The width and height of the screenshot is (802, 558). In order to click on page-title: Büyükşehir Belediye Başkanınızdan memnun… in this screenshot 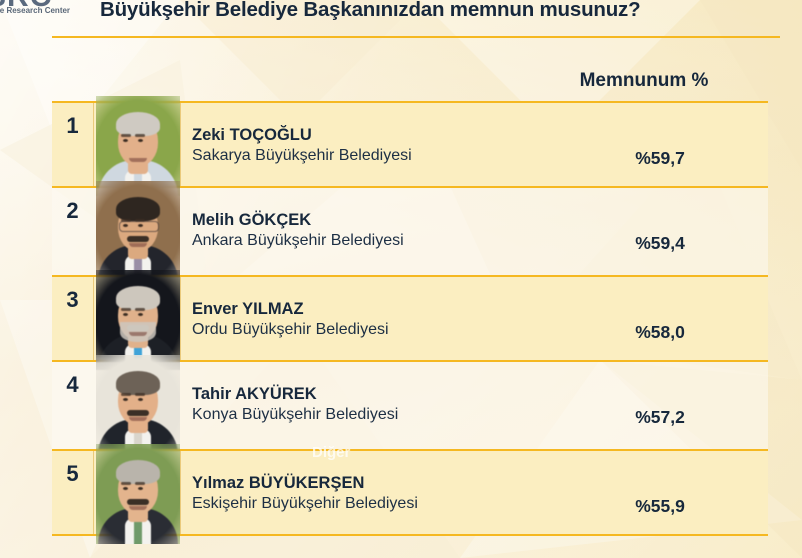, I will do `click(370, 10)`.